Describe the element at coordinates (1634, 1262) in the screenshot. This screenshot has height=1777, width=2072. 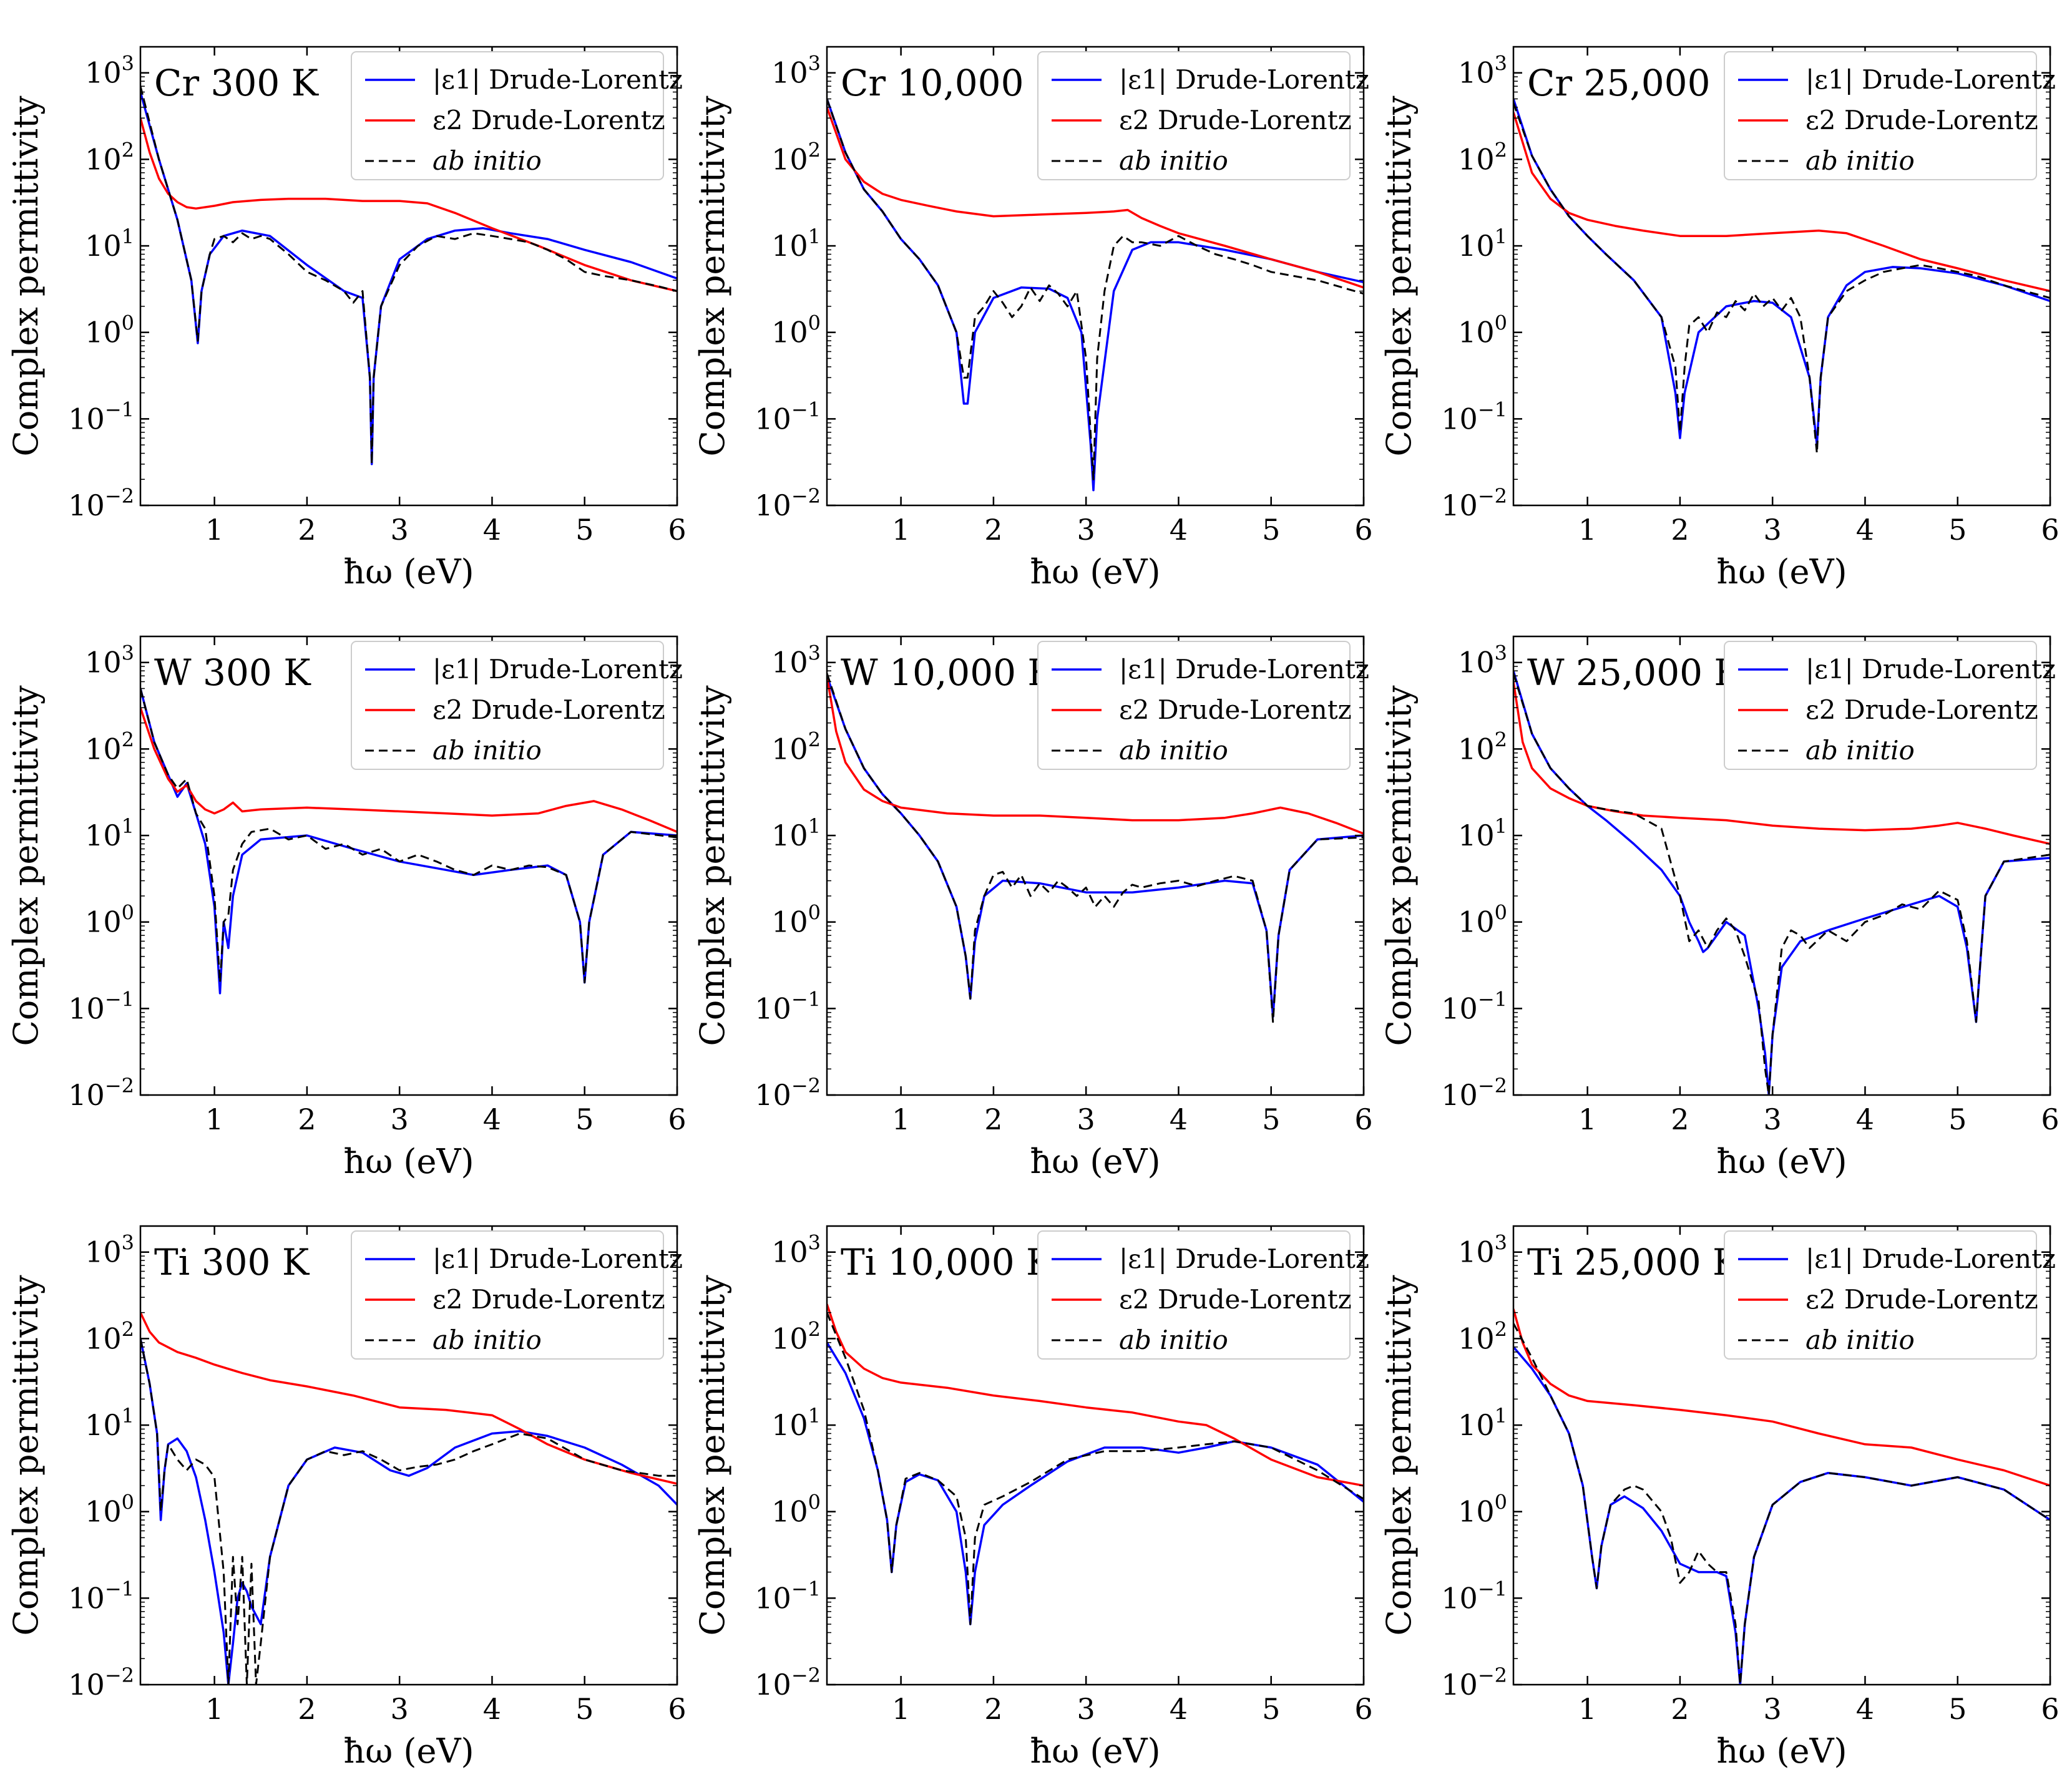
I see `panel-title: Ti 25,000 K` at that location.